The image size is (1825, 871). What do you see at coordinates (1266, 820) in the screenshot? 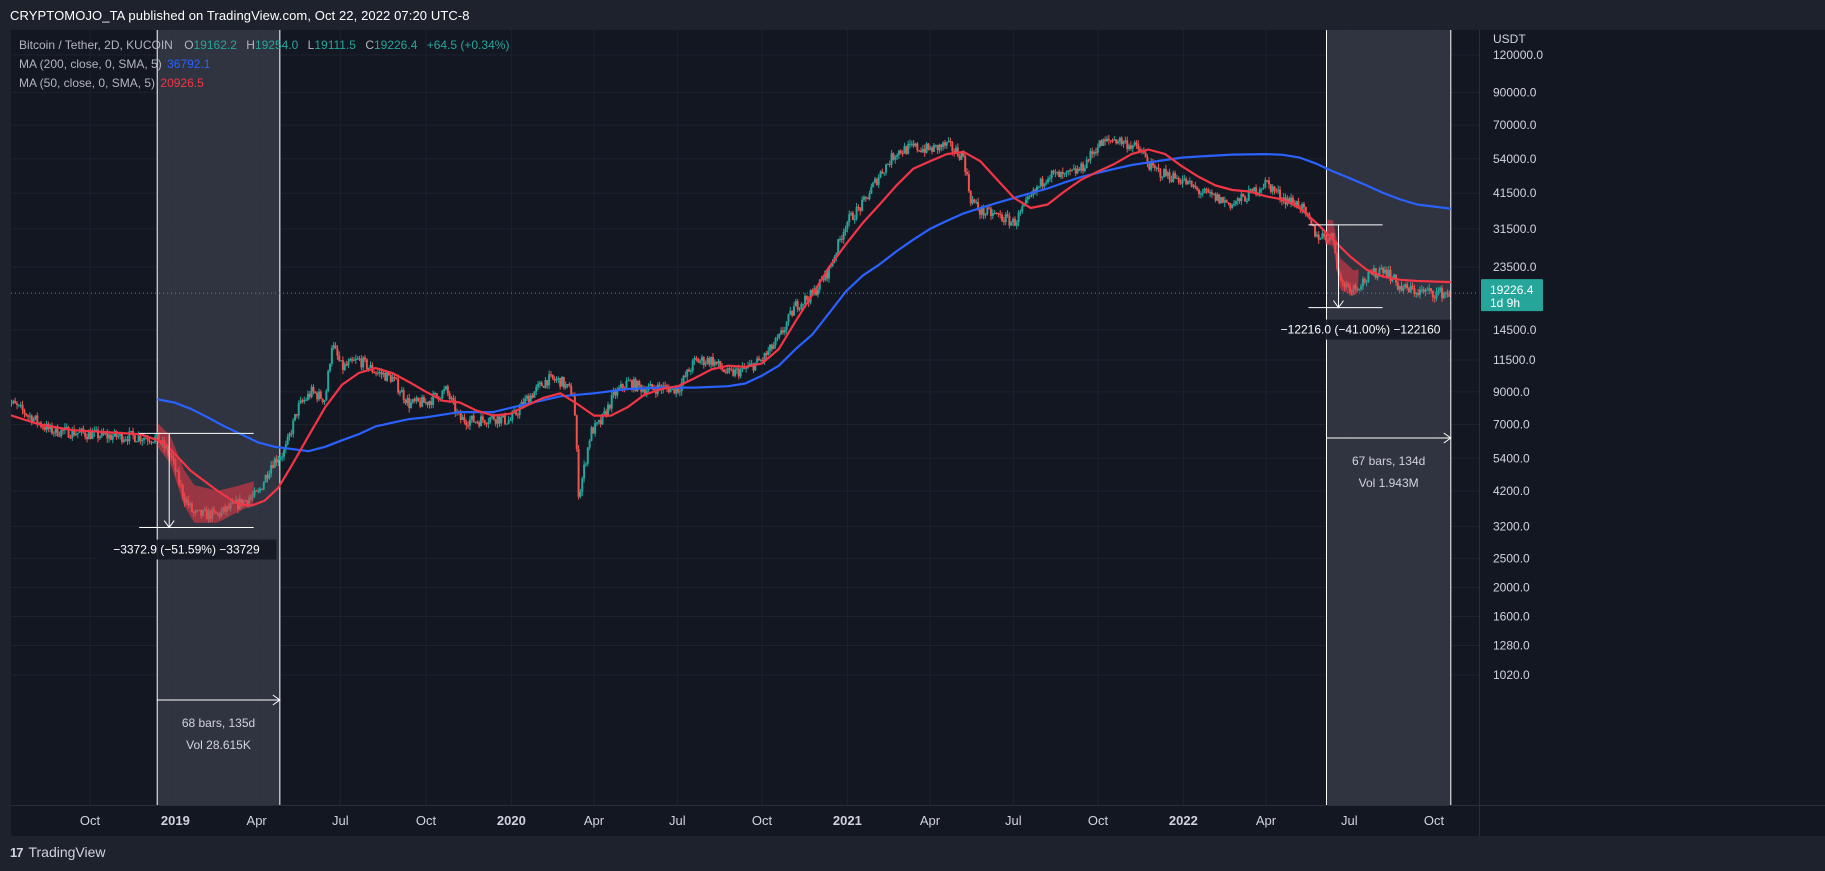
I see `time-axis-tick: Apr` at bounding box center [1266, 820].